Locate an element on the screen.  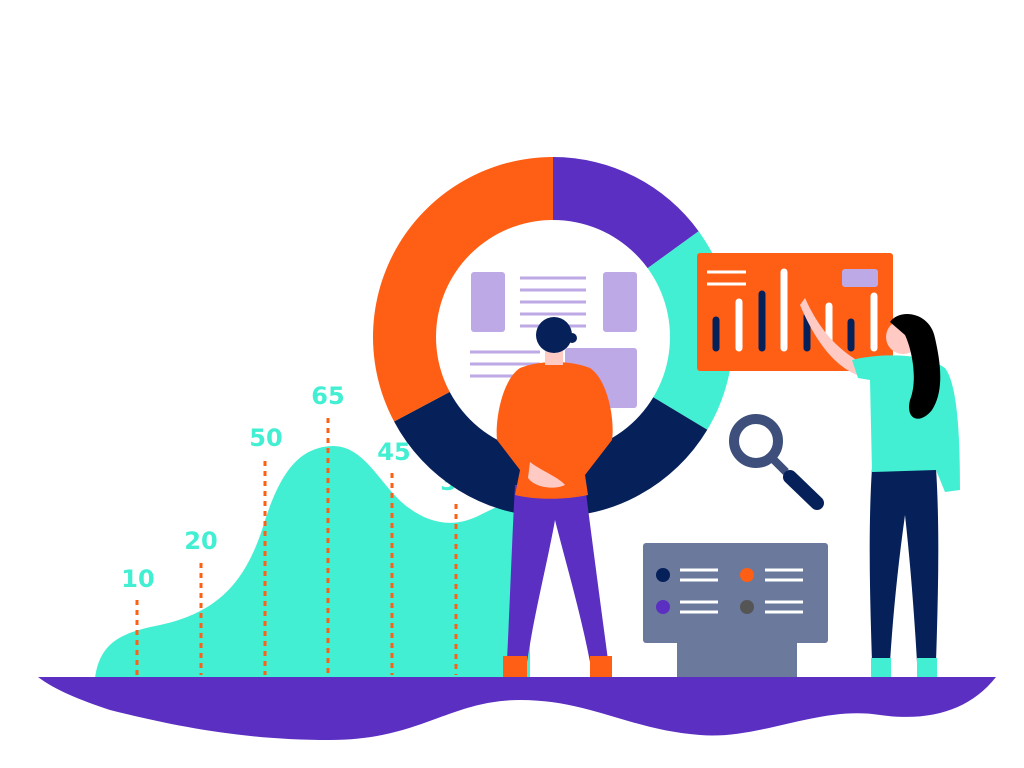
value-label: 20 is located at coordinates (200, 541).